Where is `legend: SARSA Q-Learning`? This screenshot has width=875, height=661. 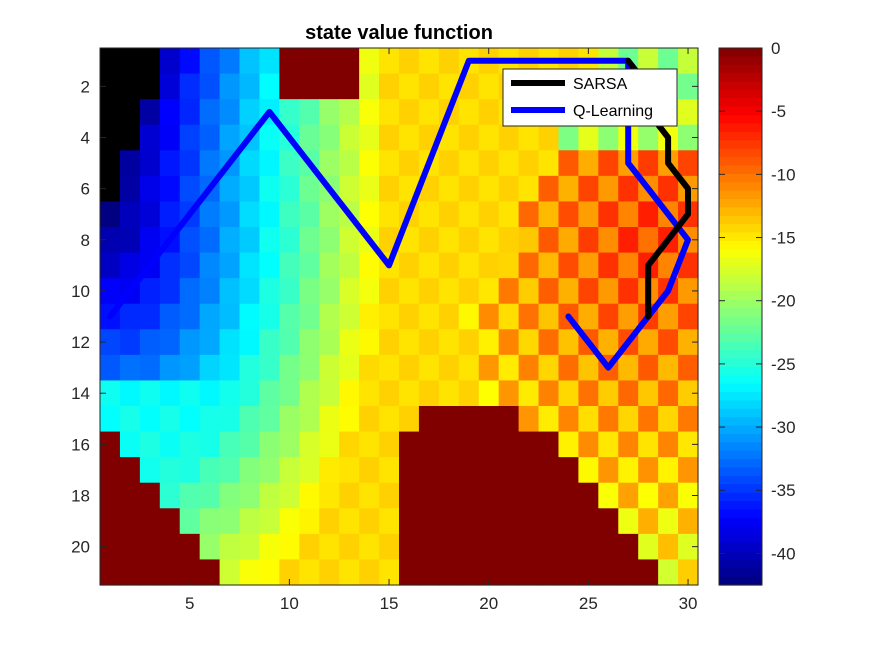 legend: SARSA Q-Learning is located at coordinates (590, 97).